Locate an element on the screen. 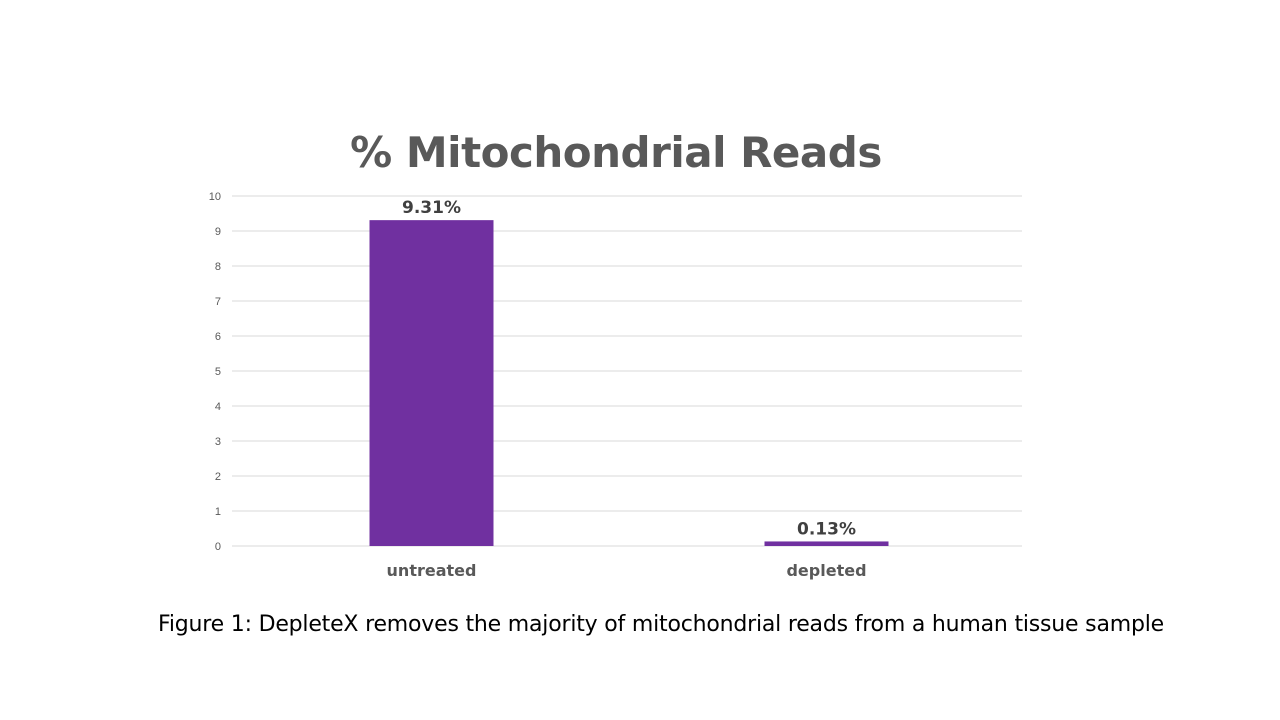 This screenshot has height=720, width=1280. bar-untreated is located at coordinates (431, 383).